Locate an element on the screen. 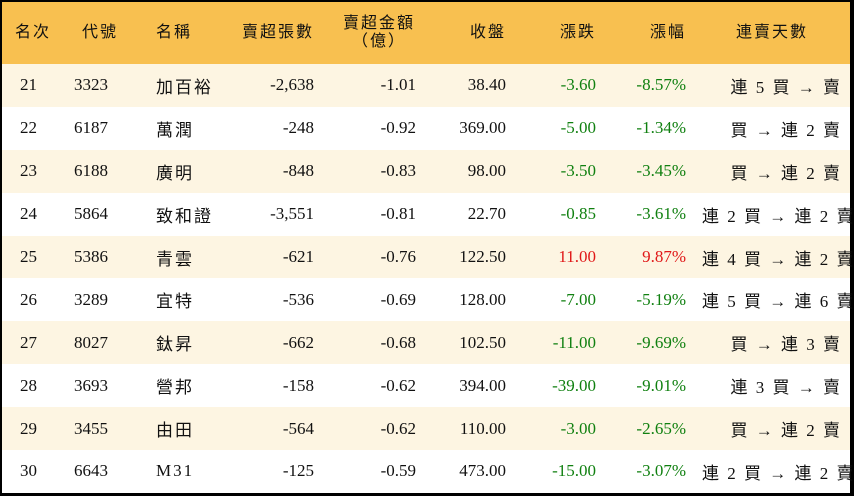  header-net-sell-amount-line2: （億） is located at coordinates (378, 41).